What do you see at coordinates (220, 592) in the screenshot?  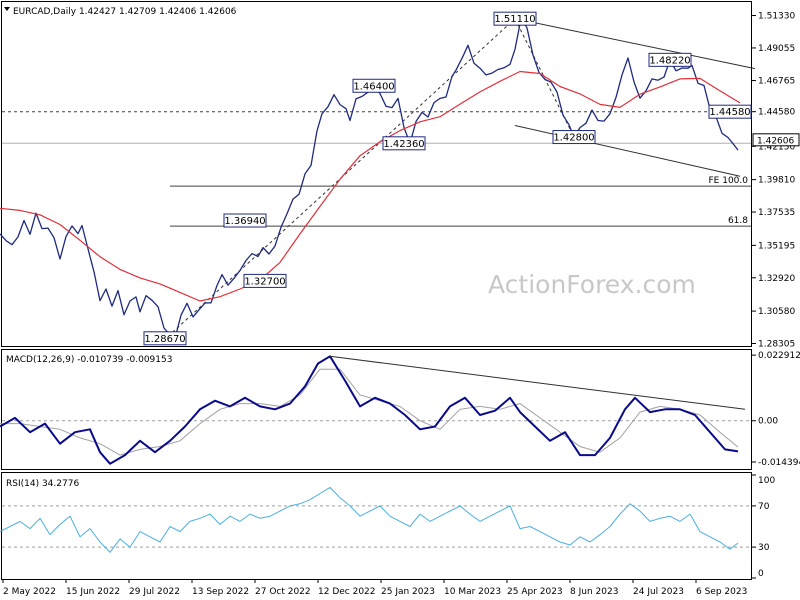 I see `x-axis-tick-label: 13 Sep 2022` at bounding box center [220, 592].